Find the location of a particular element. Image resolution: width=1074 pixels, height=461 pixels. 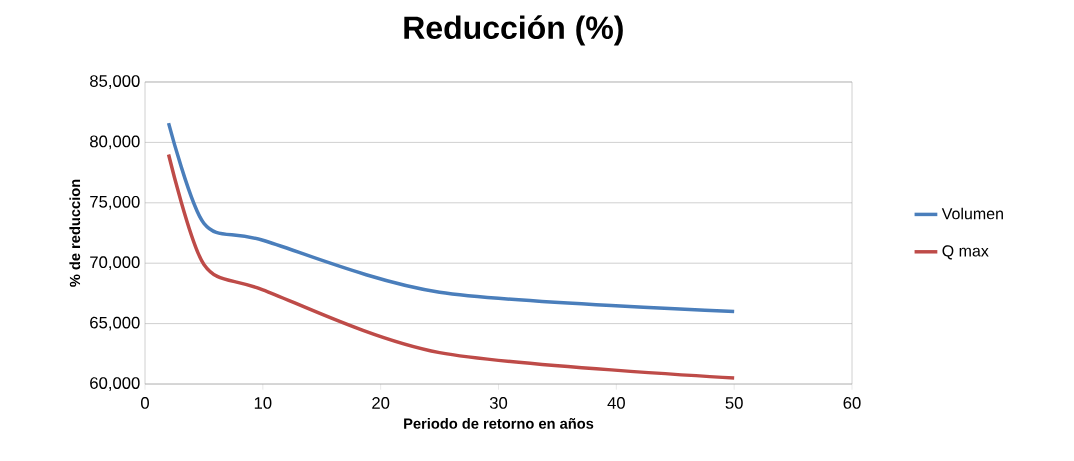

chart-title: Reducción (%) is located at coordinates (513, 30).